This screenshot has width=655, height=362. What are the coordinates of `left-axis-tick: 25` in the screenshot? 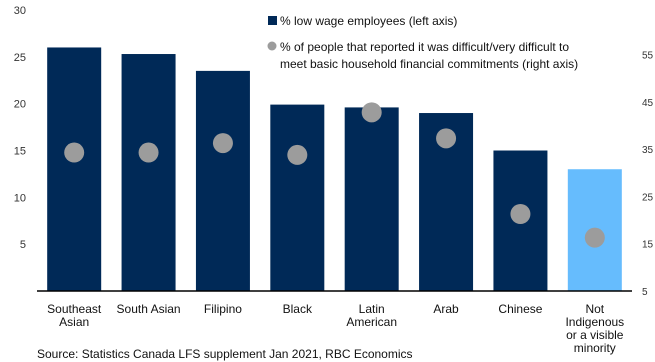 It's located at (20, 58).